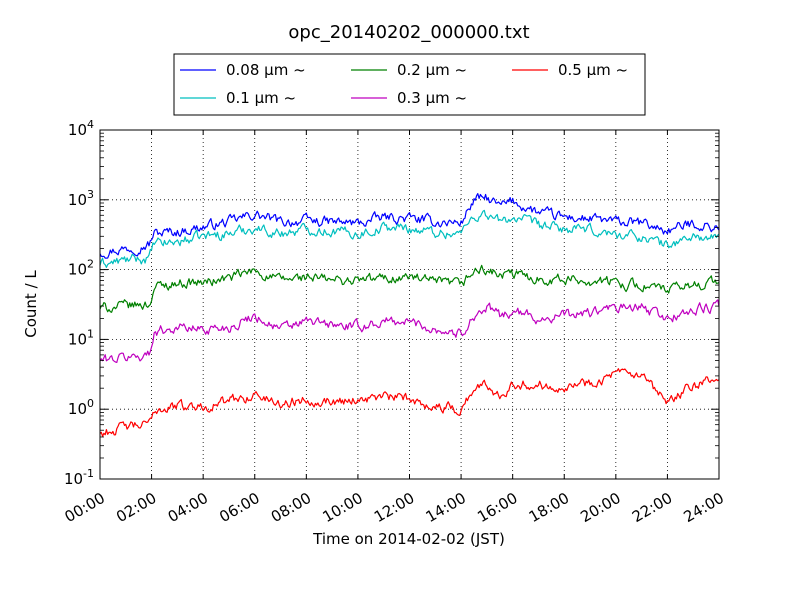 This screenshot has height=600, width=800. What do you see at coordinates (266, 70) in the screenshot?
I see `legend-label: 0.08 μm ~` at bounding box center [266, 70].